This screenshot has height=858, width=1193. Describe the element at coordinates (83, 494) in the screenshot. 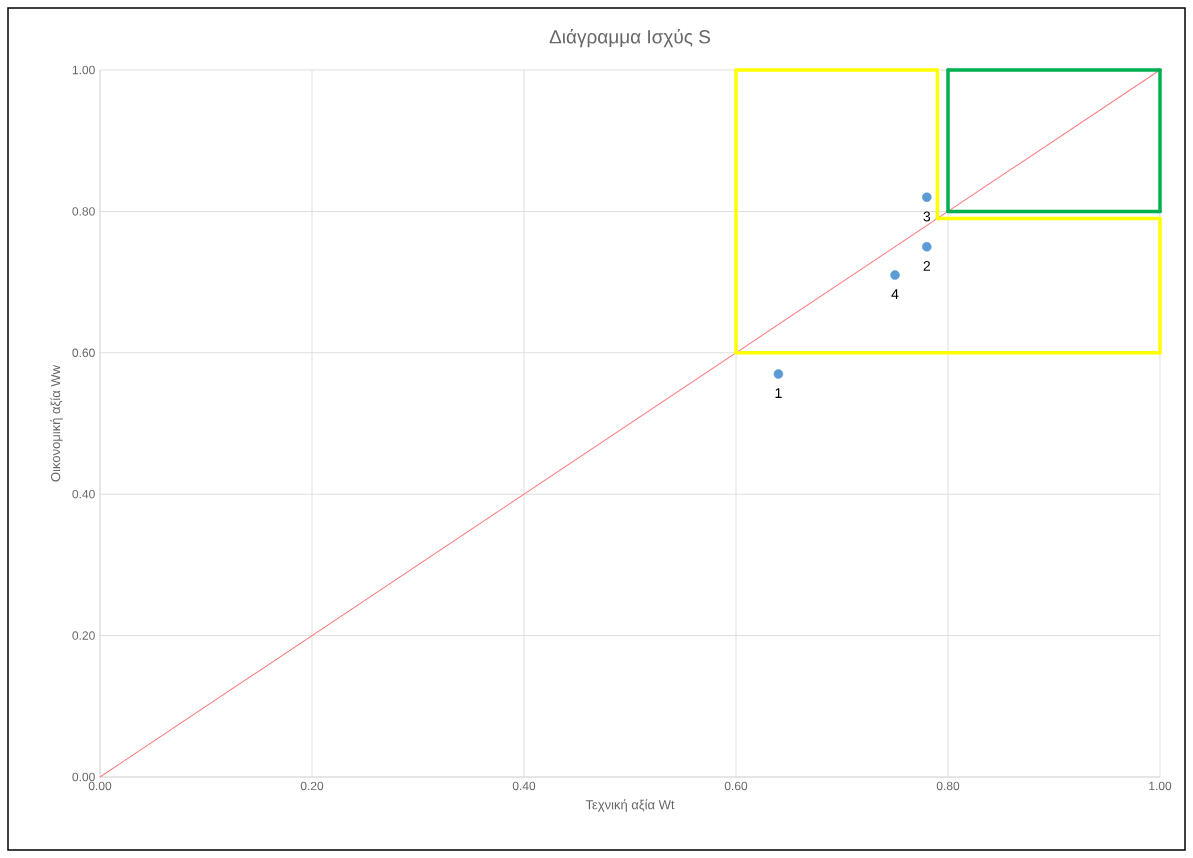

I see `y-tick-label: 0.40` at that location.